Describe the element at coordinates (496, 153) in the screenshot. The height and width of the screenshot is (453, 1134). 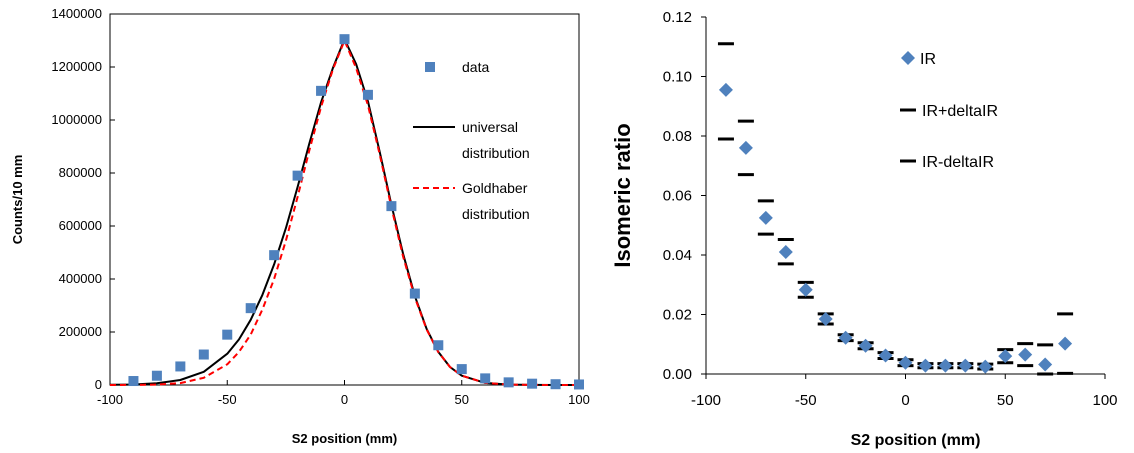
I see `legend-label-universal-line2: distribution` at that location.